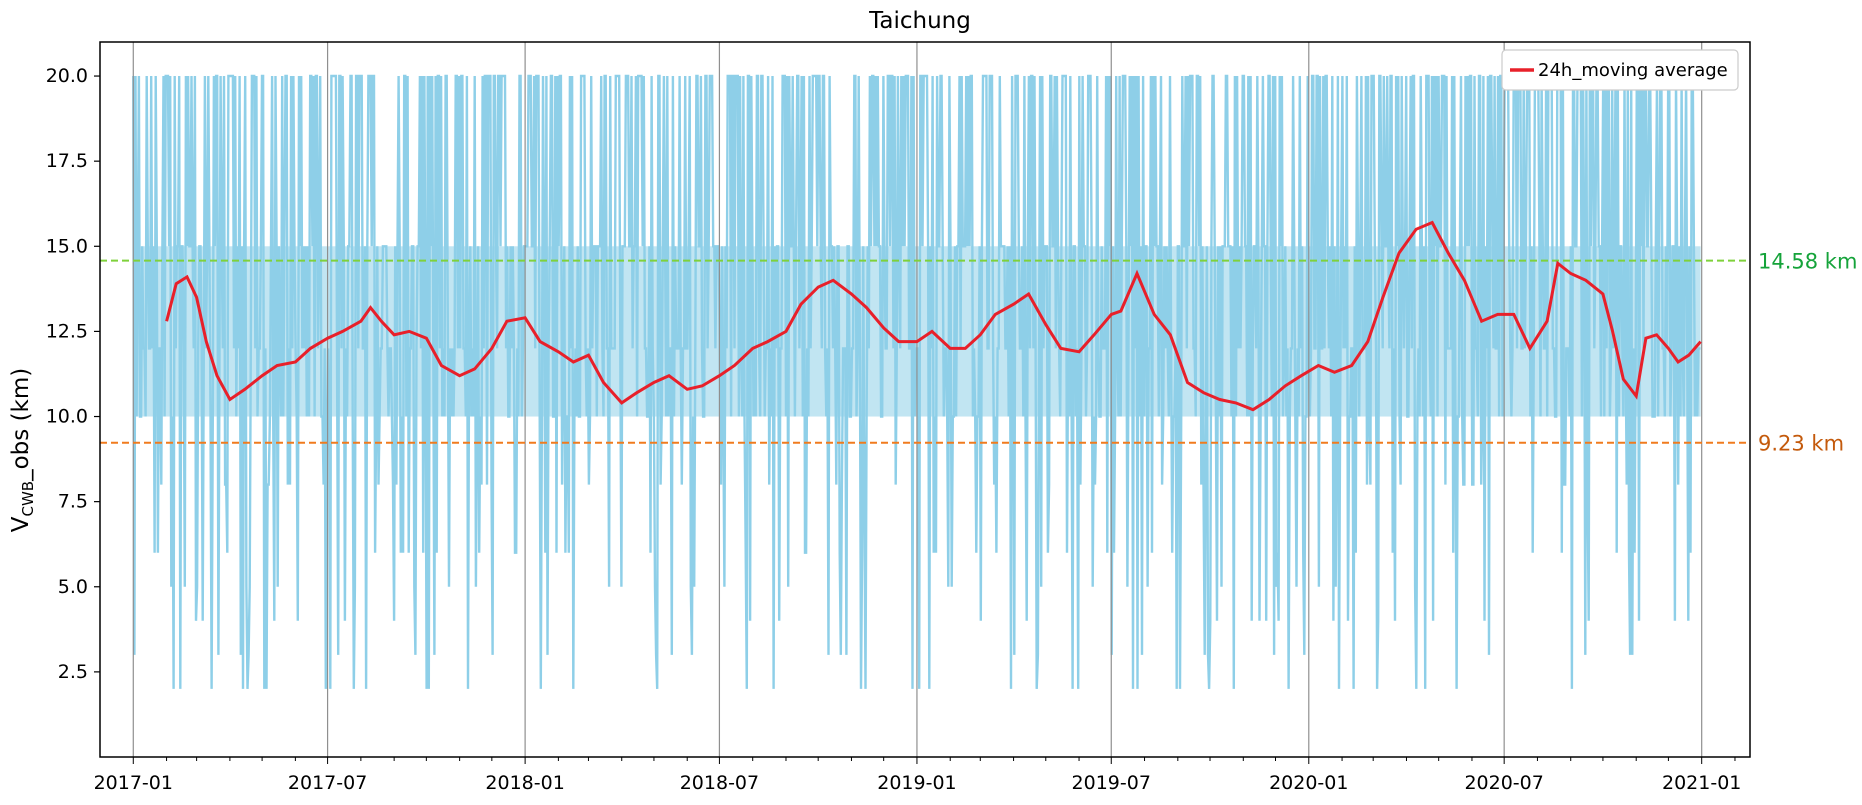 Image resolution: width=1862 pixels, height=805 pixels. Describe the element at coordinates (719, 783) in the screenshot. I see `x-tick-label-3: 2018-07` at that location.